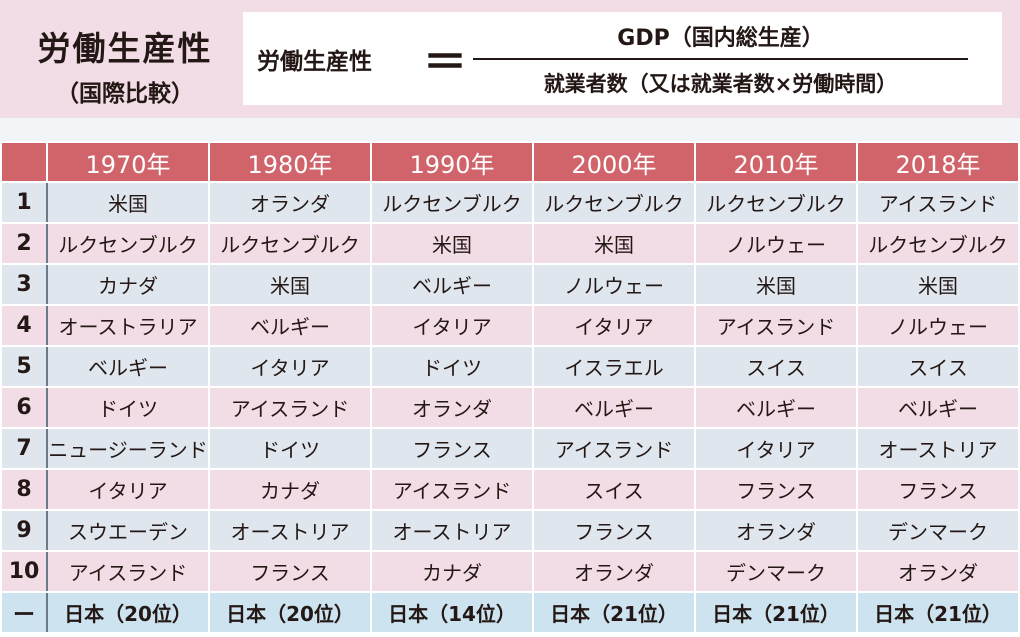 The image size is (1020, 637). Describe the element at coordinates (24, 162) in the screenshot. I see `column-header` at that location.